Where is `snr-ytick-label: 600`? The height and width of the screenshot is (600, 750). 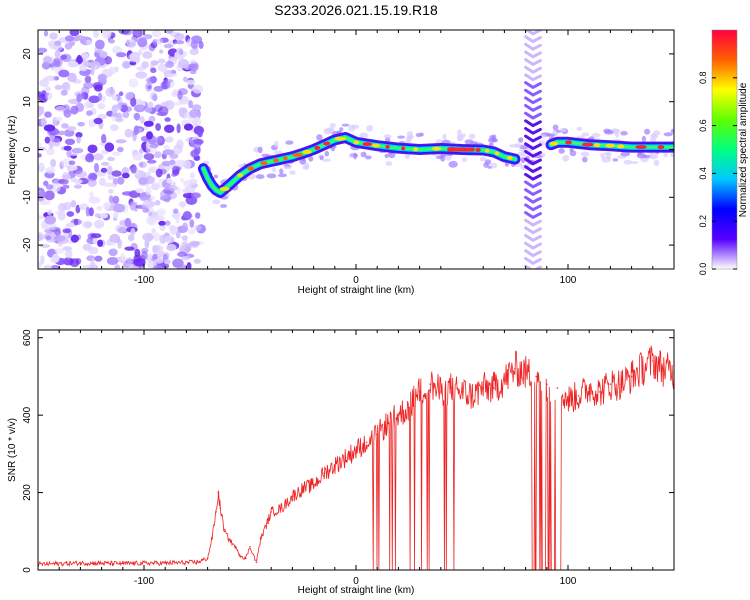 snr-ytick-label: 600 is located at coordinates (27, 337).